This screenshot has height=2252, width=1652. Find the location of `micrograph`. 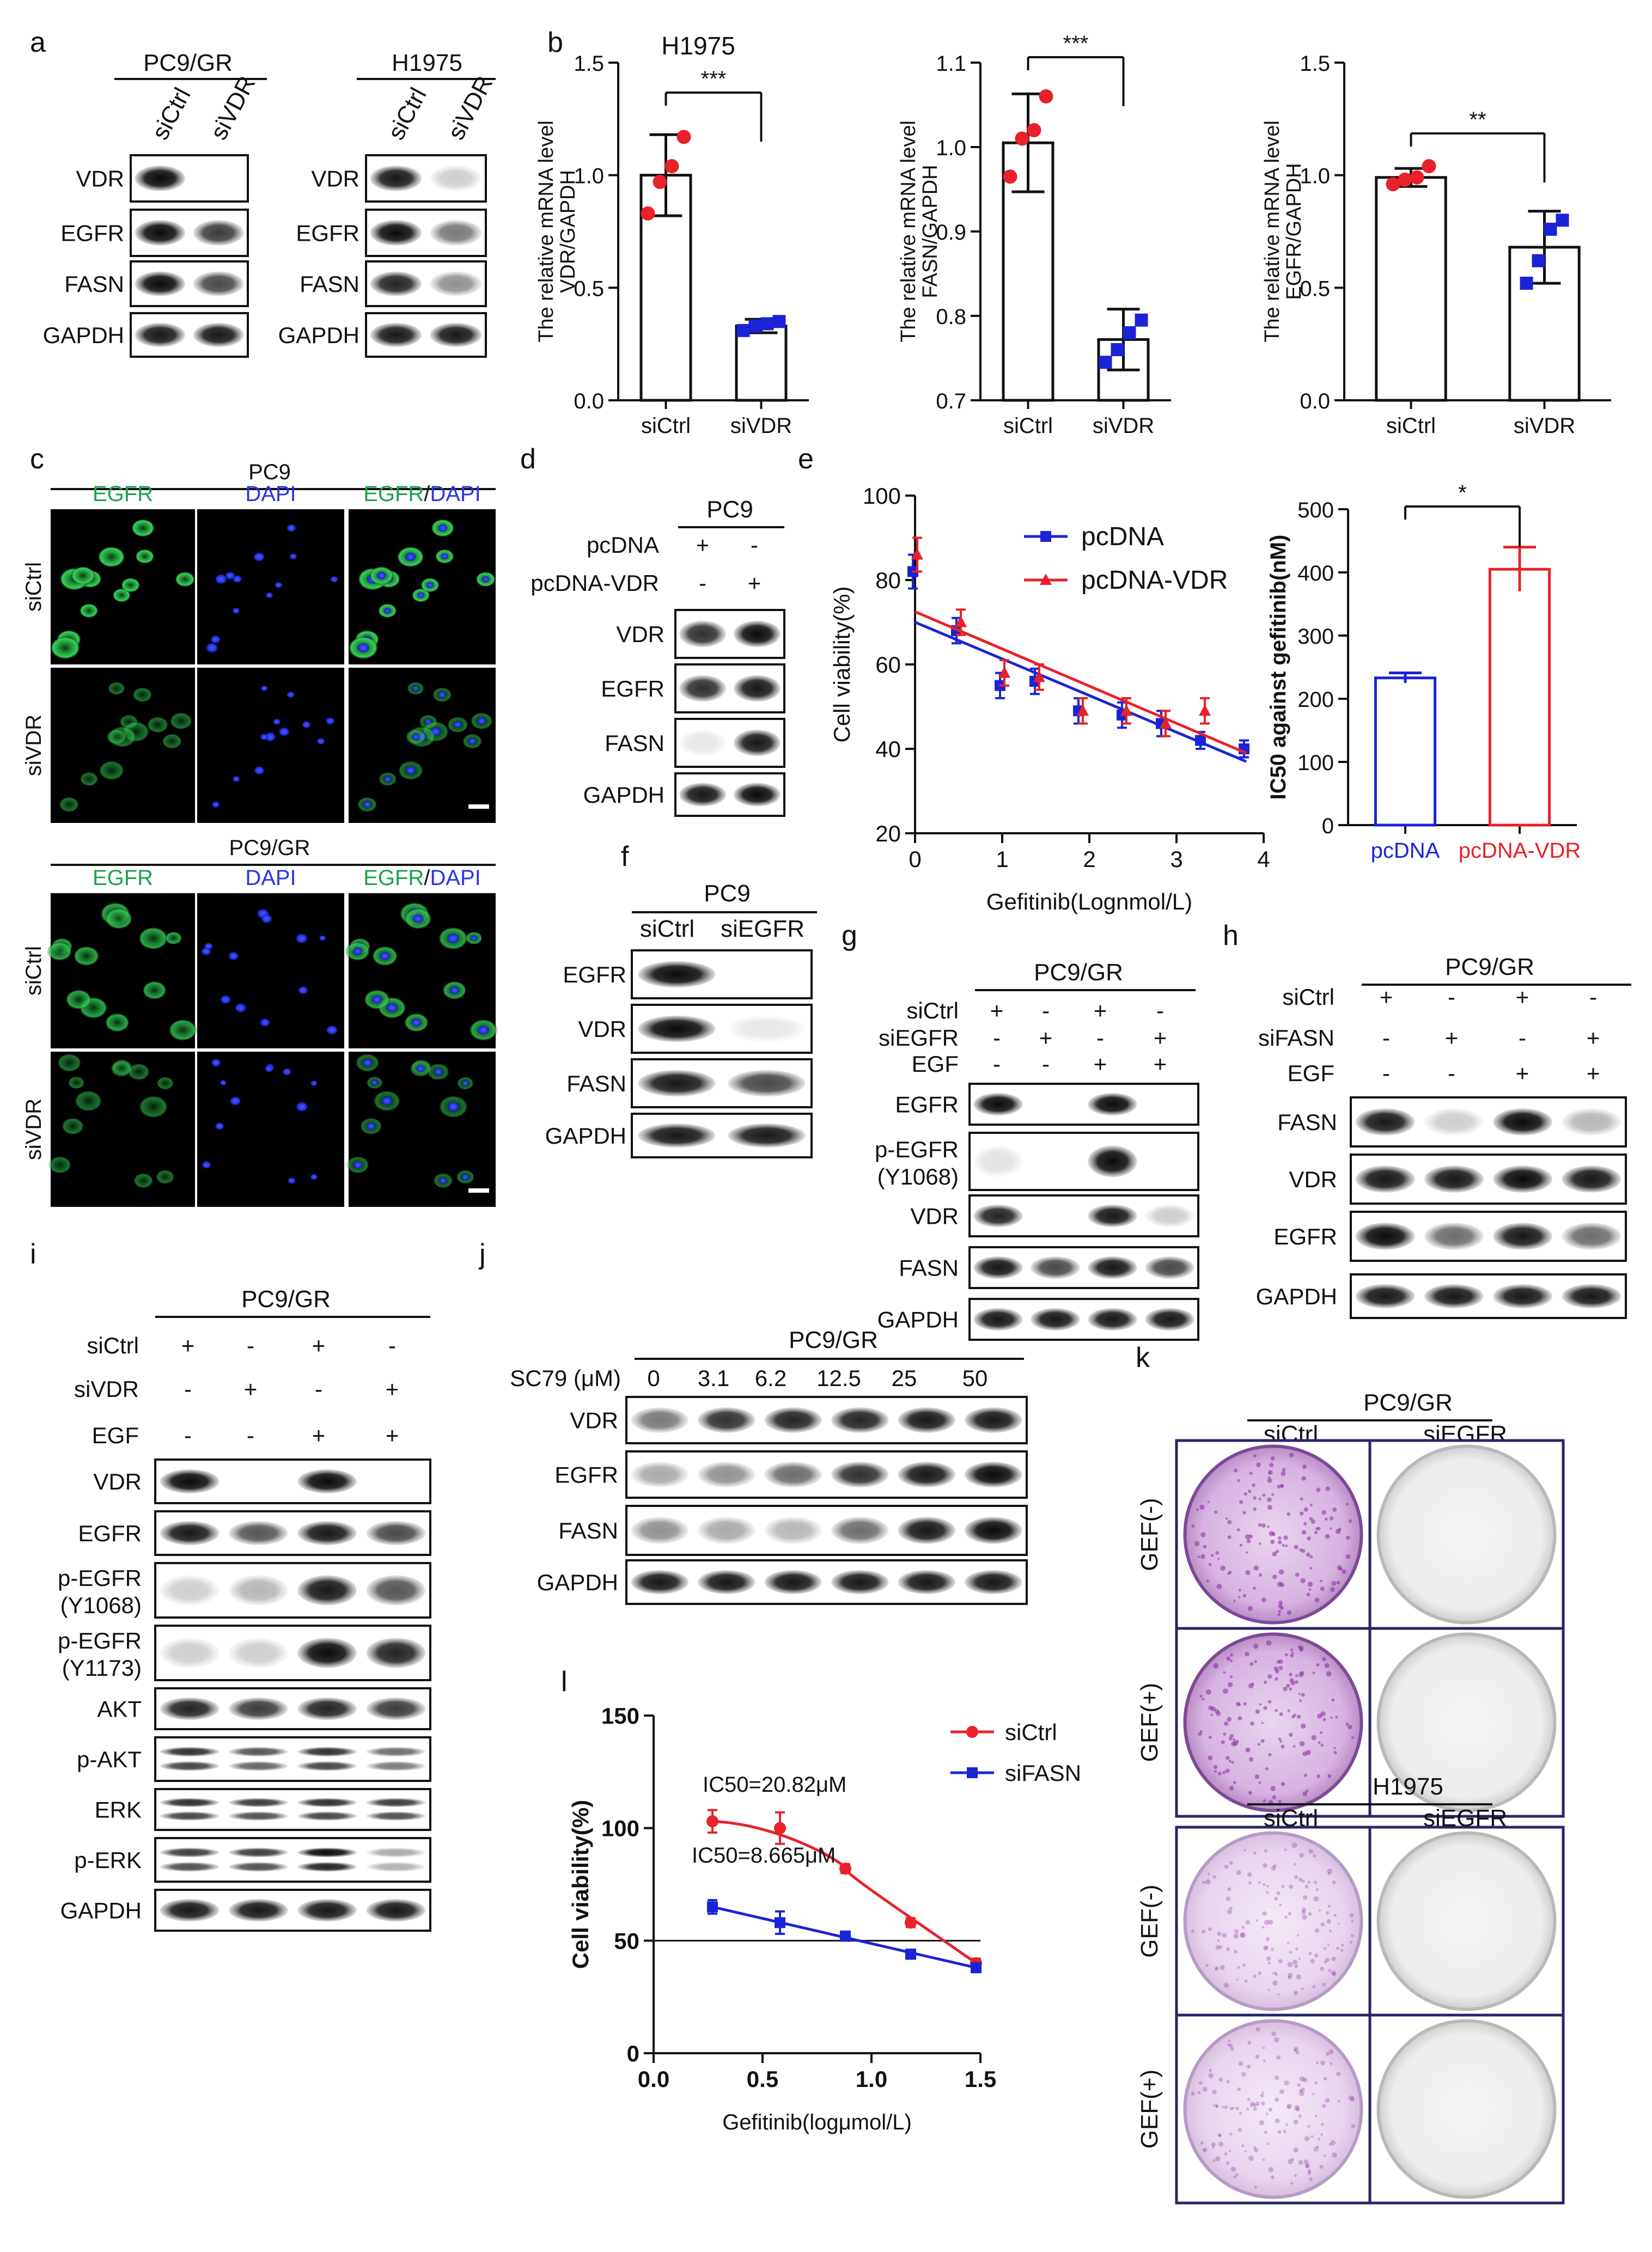

micrograph is located at coordinates (122, 970).